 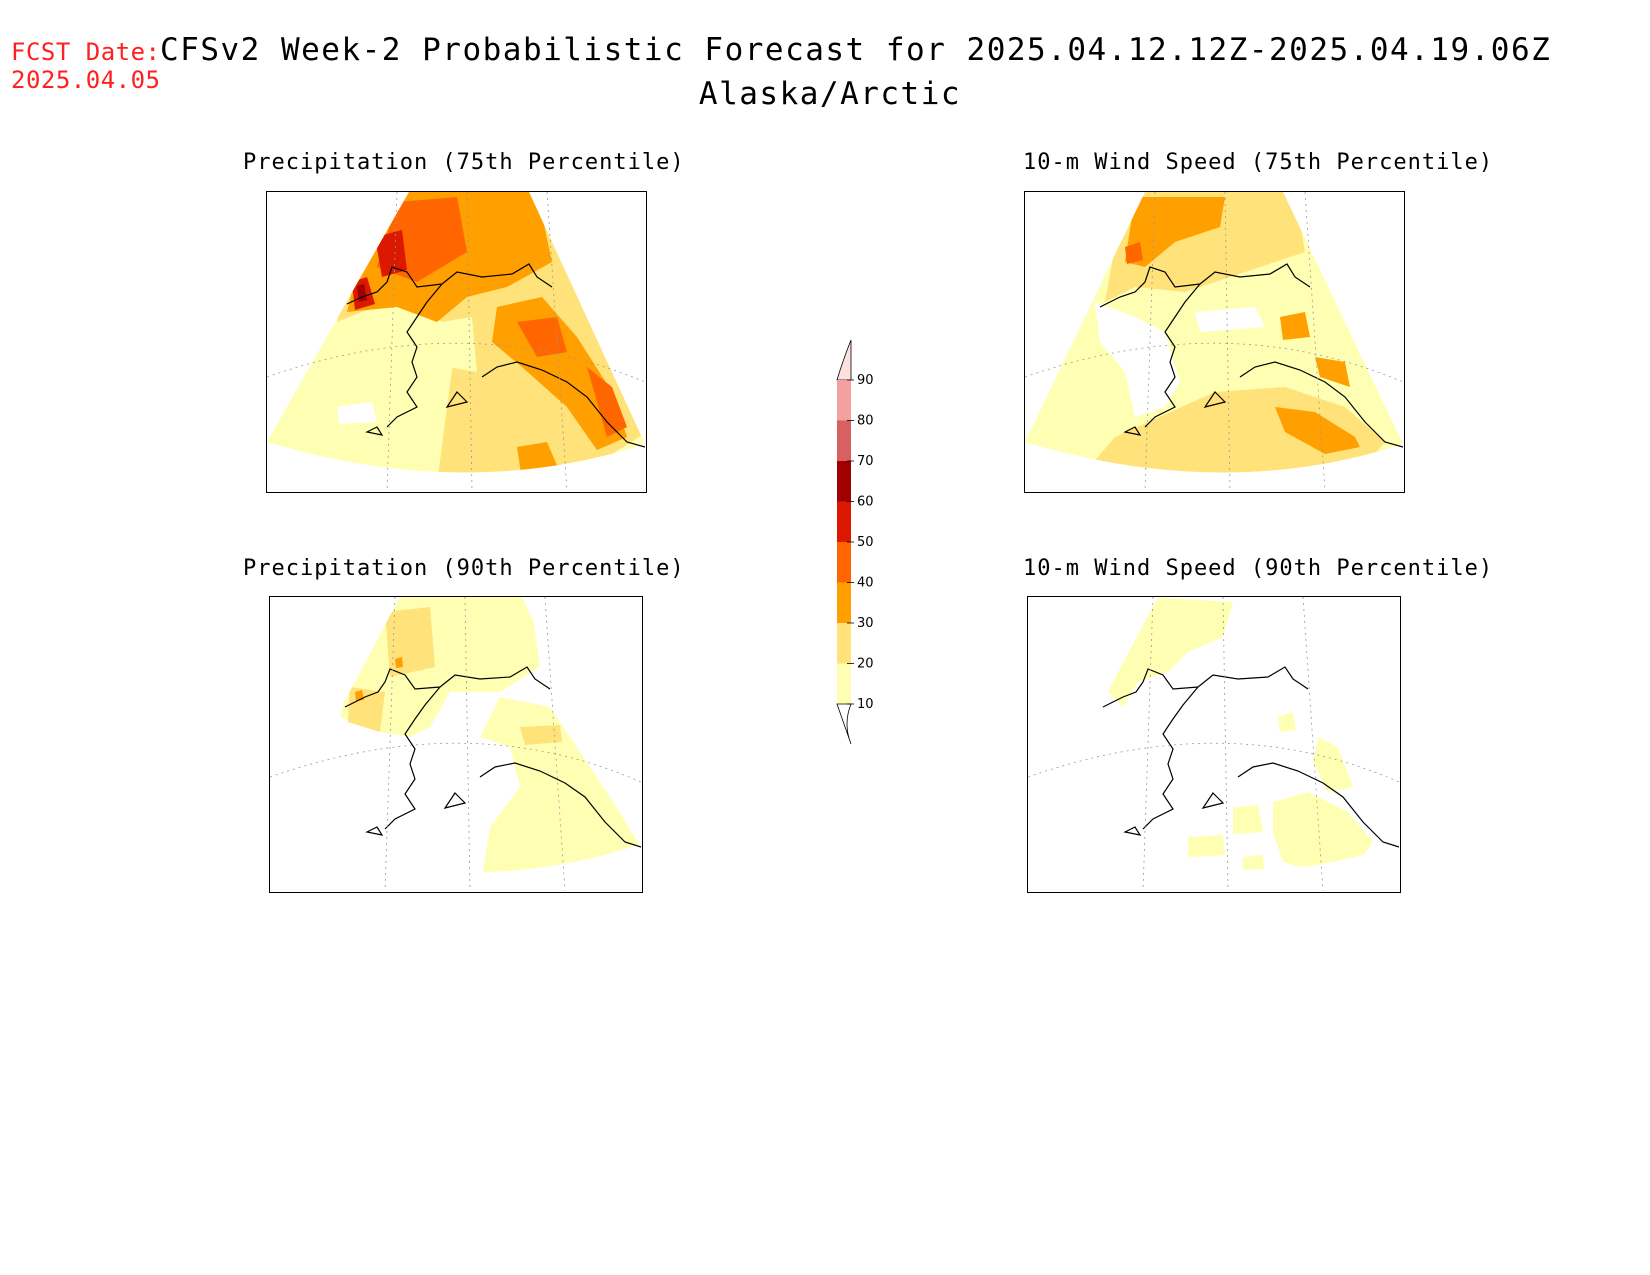 What do you see at coordinates (830, 94) in the screenshot?
I see `region-subtitle: Alaska/Arctic` at bounding box center [830, 94].